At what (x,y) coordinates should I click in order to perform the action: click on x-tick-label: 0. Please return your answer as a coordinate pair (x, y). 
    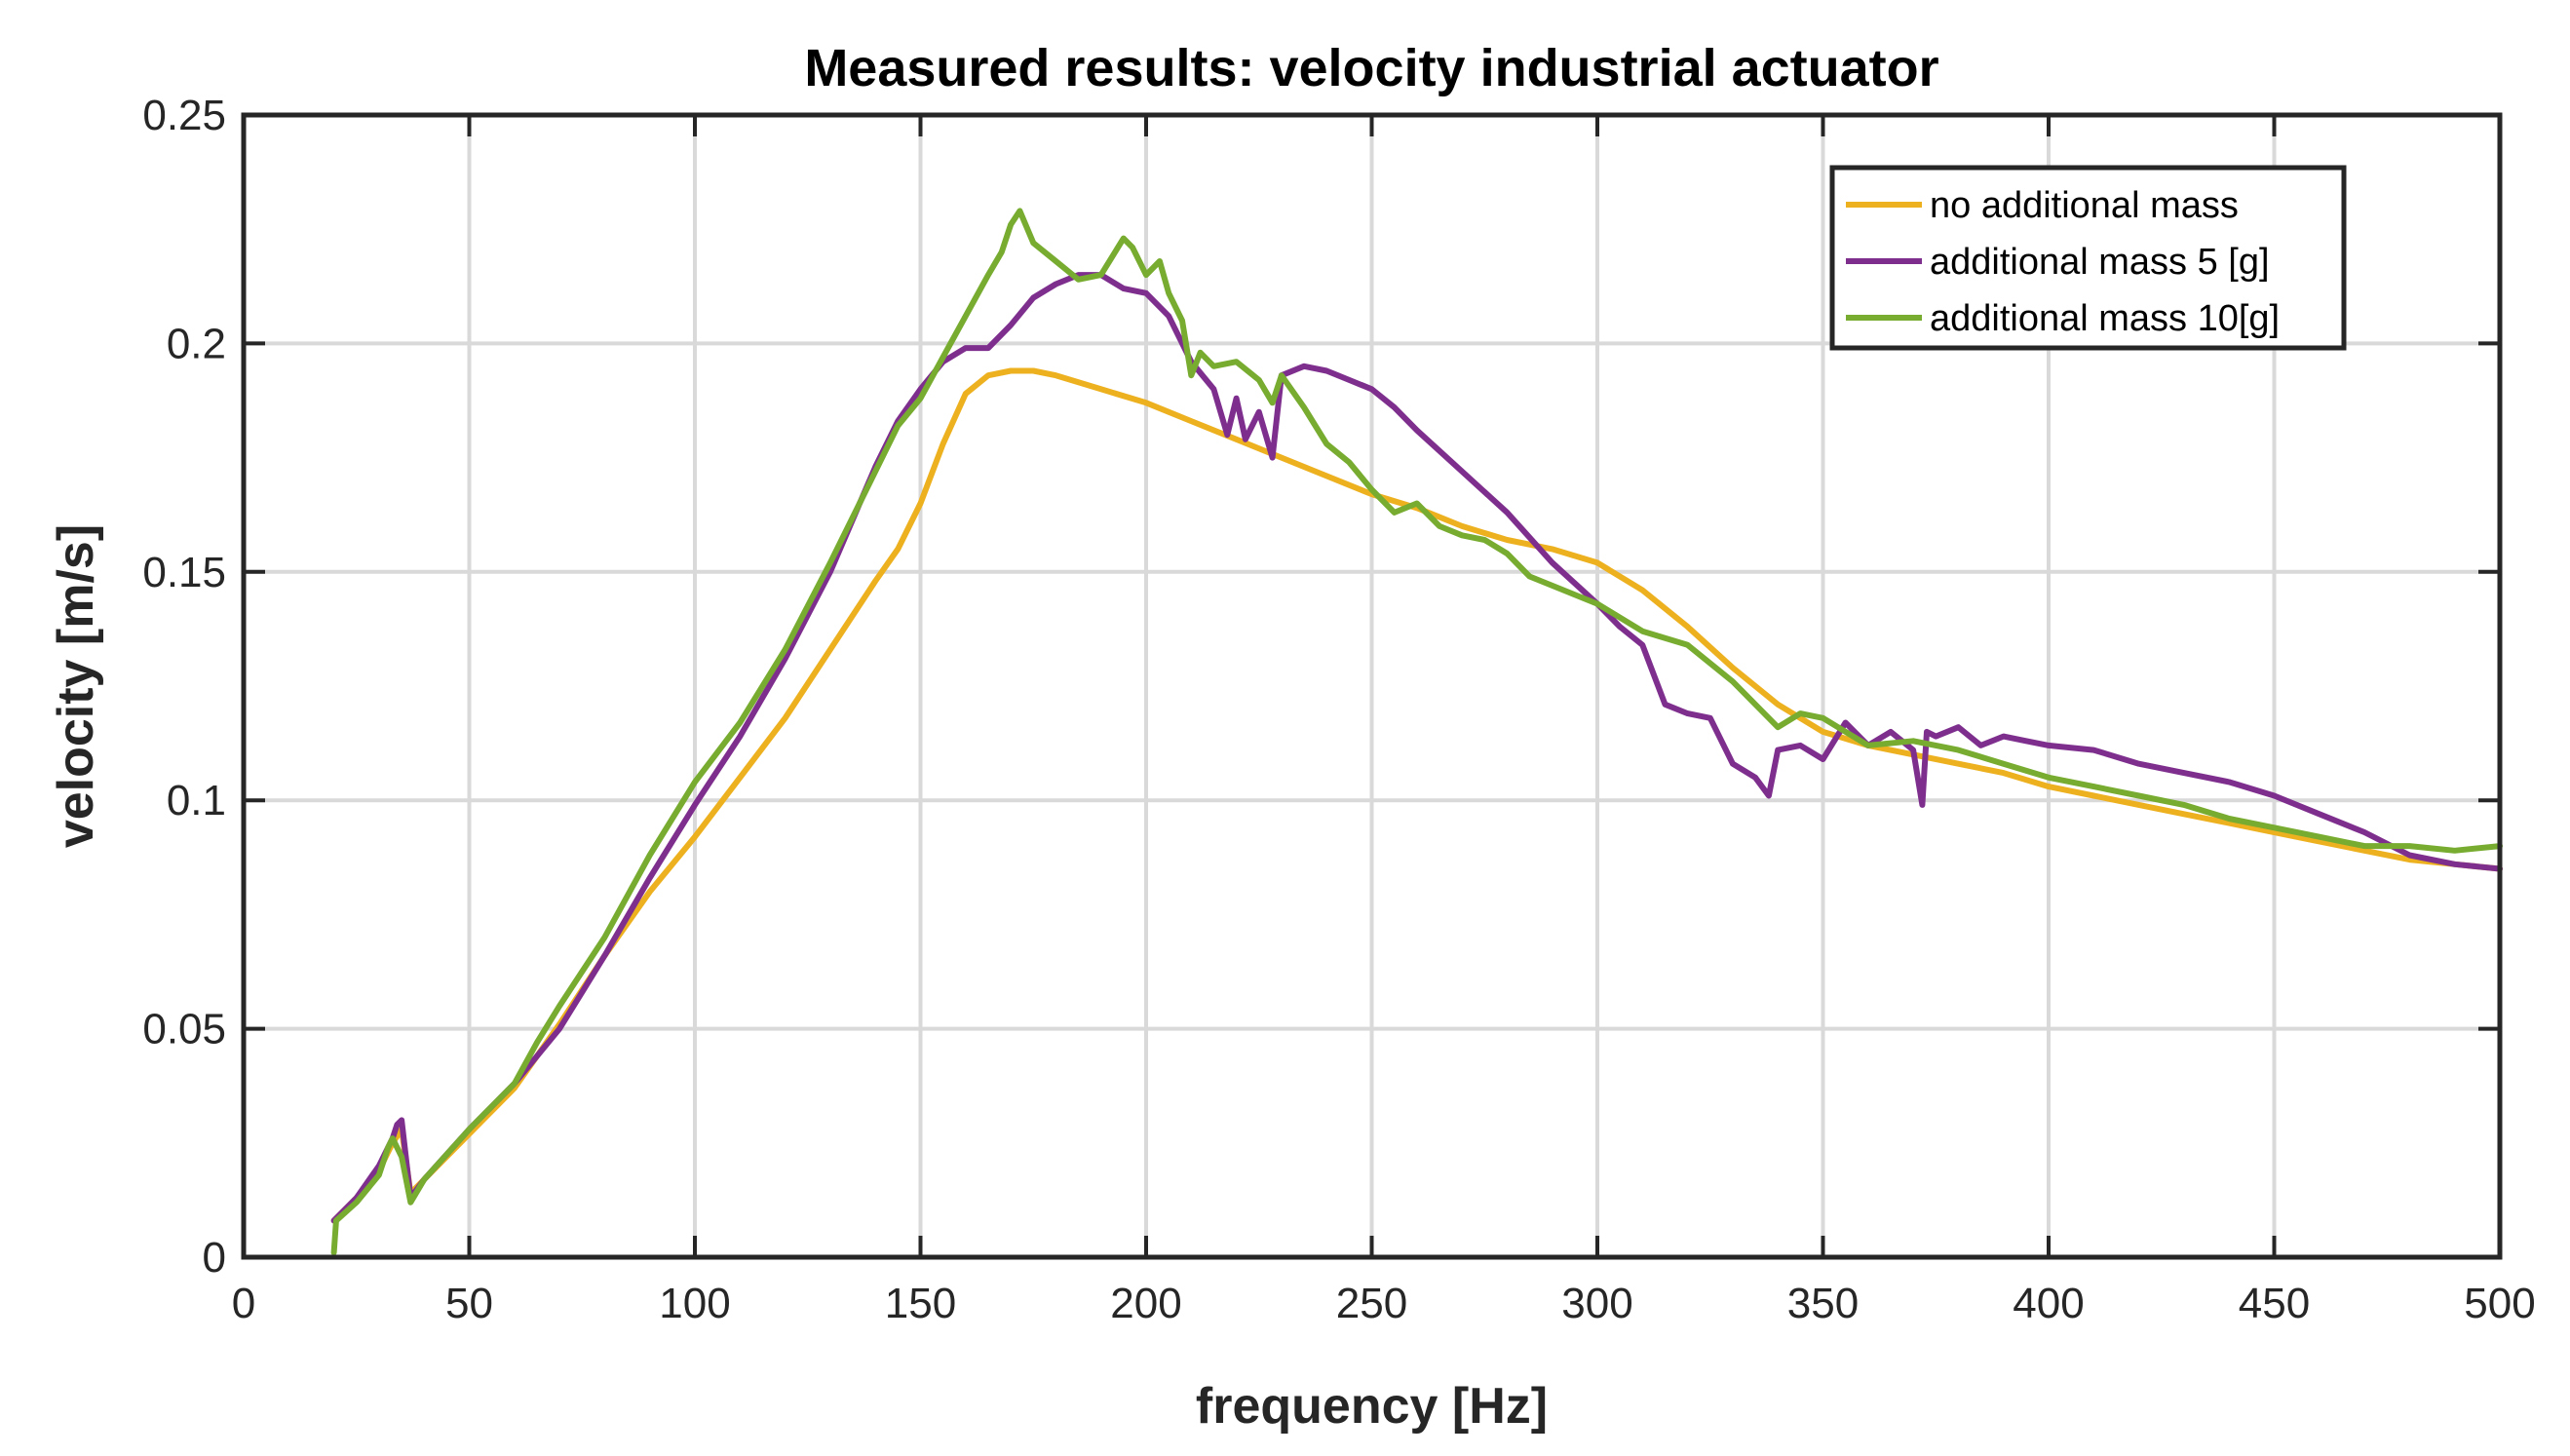
    Looking at the image, I should click on (243, 1303).